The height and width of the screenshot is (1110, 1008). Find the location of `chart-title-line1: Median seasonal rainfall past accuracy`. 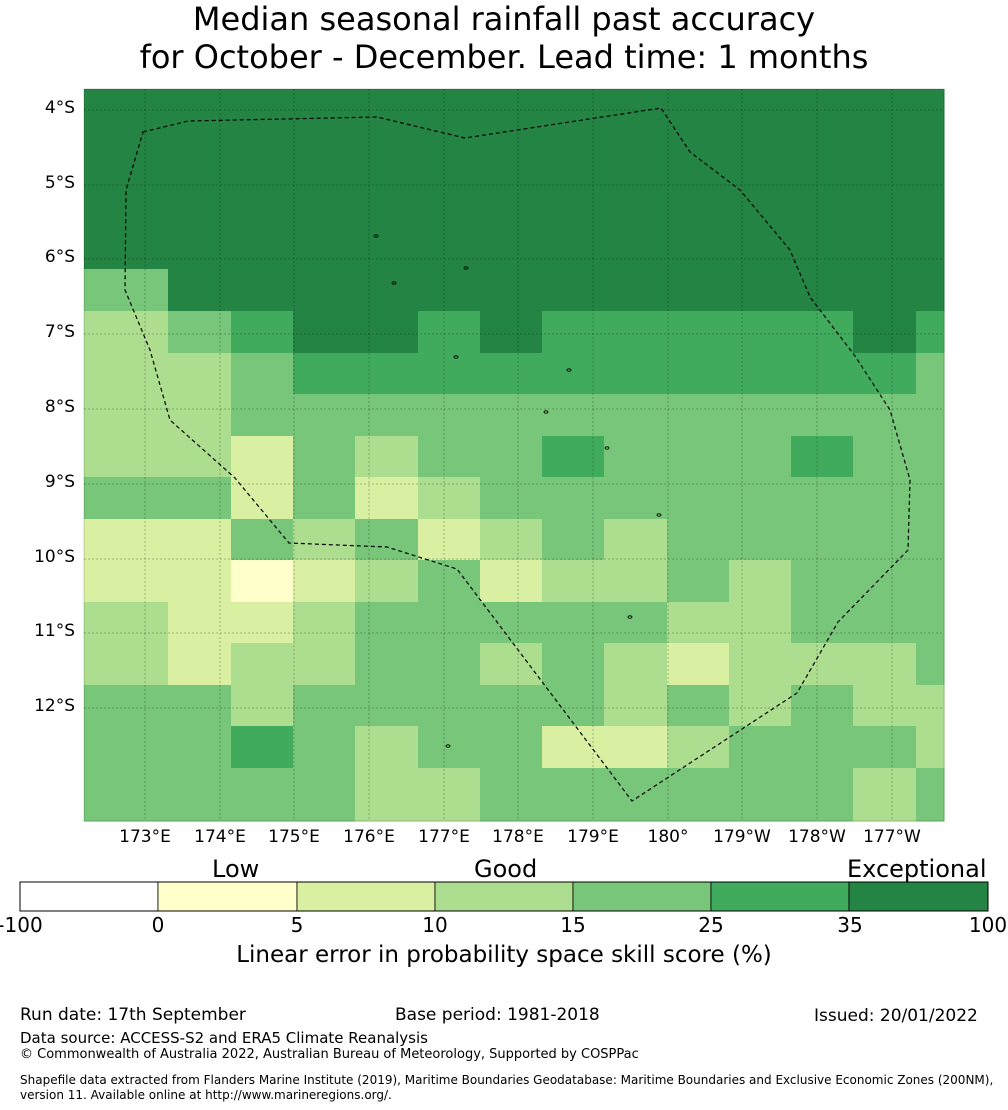

chart-title-line1: Median seasonal rainfall past accuracy is located at coordinates (504, 19).